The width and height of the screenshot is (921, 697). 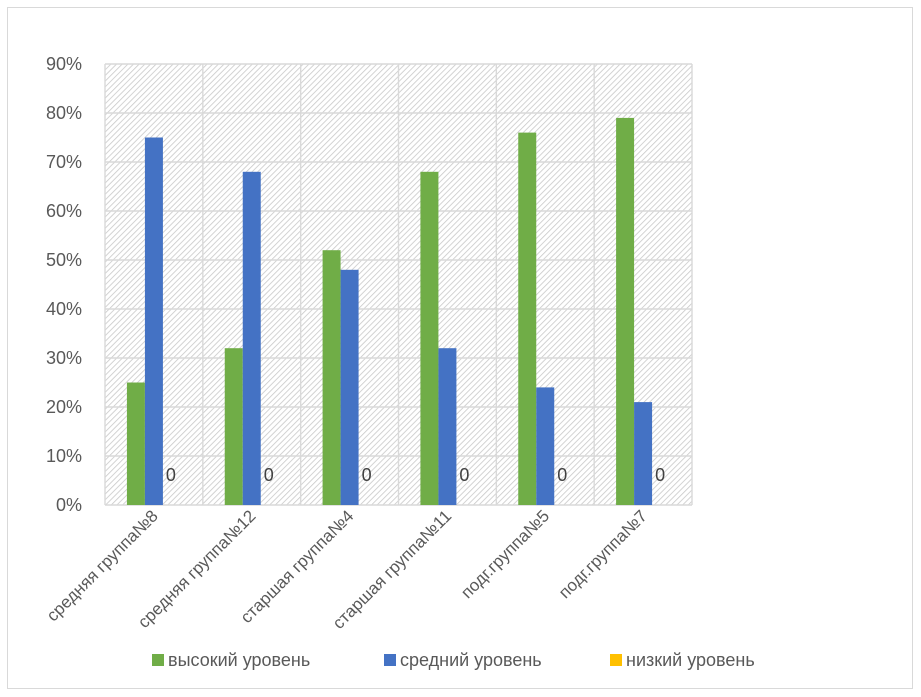 I want to click on y-tick-label: 90%, so click(x=64, y=64).